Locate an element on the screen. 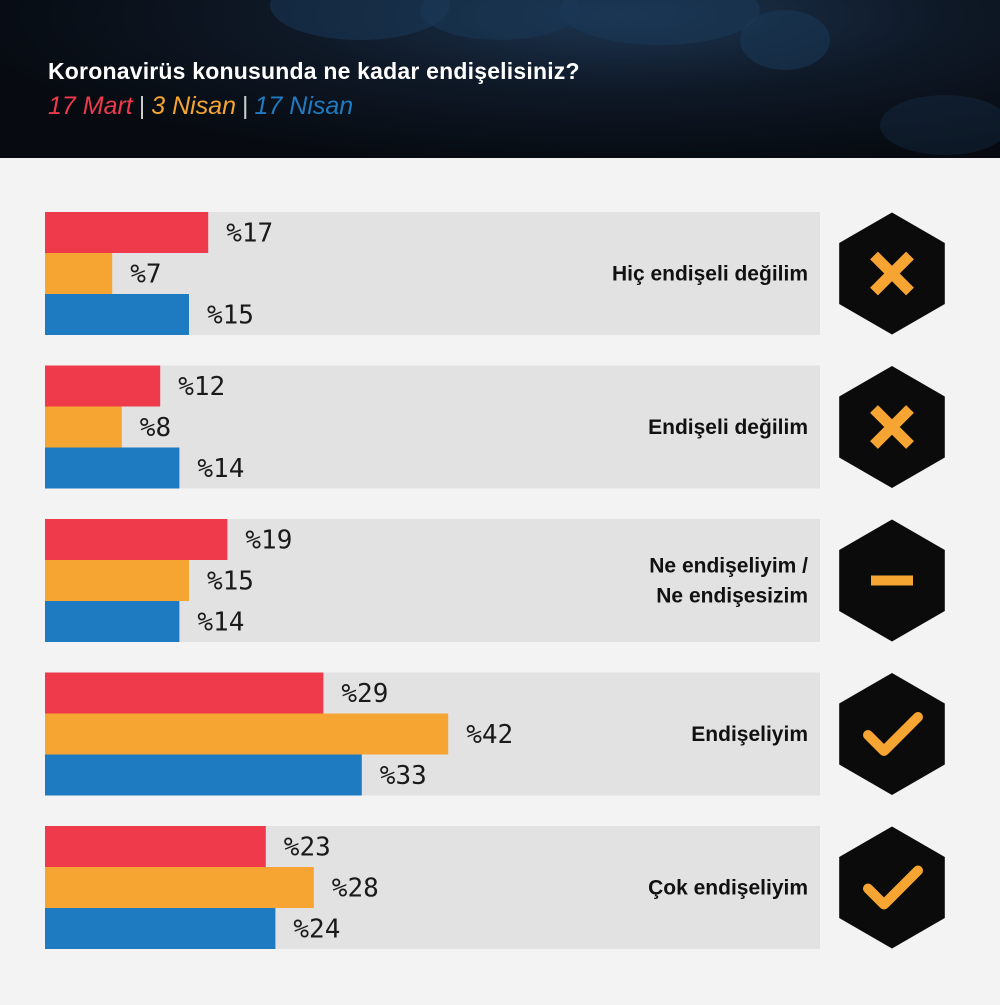  category-label: Ne endişesizim is located at coordinates (732, 596).